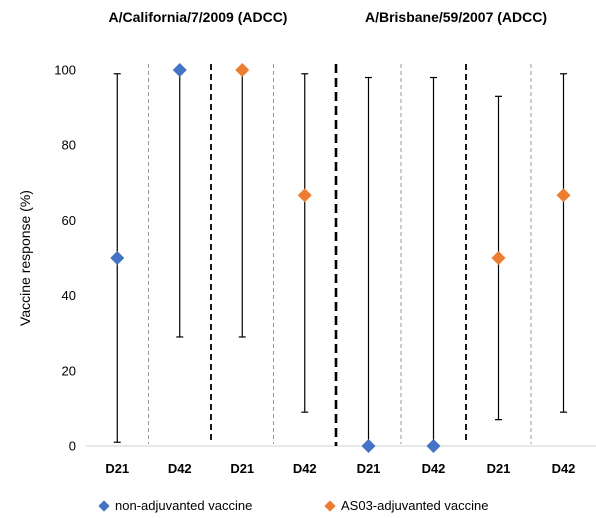  I want to click on y-axis-label: Vaccine response (%), so click(25, 258).